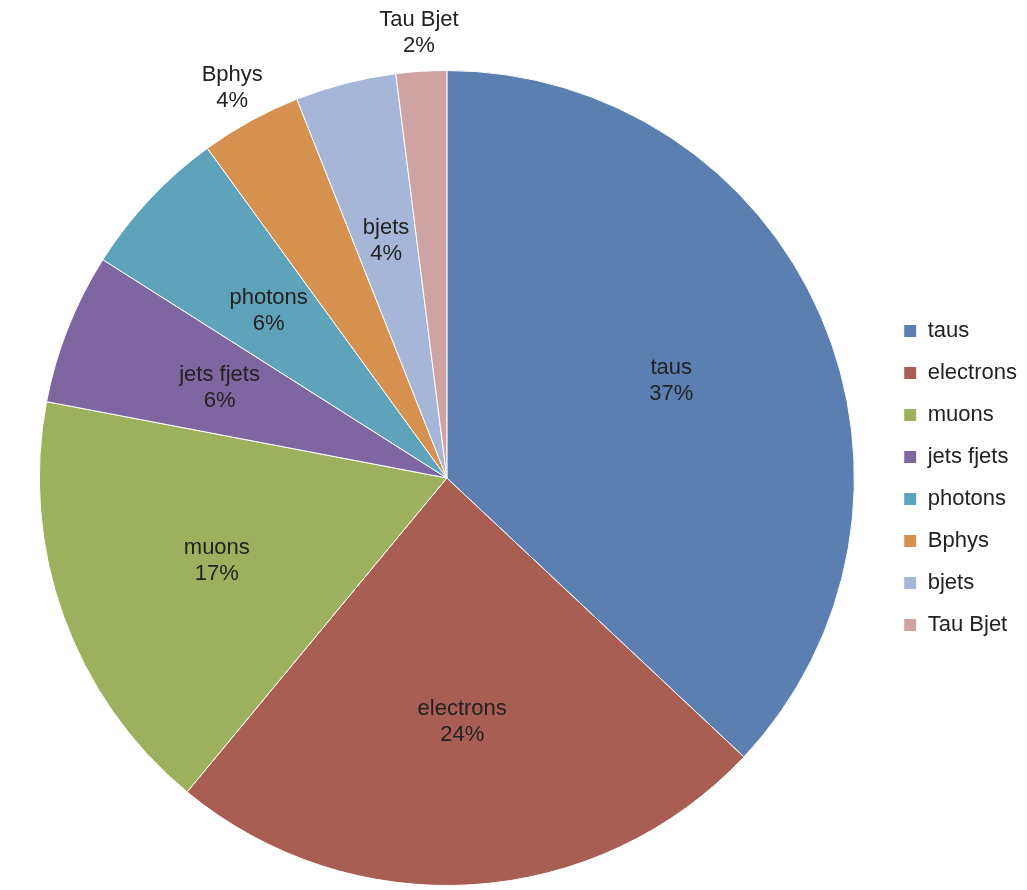 Image resolution: width=1027 pixels, height=890 pixels. Describe the element at coordinates (967, 498) in the screenshot. I see `legend-label: photons` at that location.